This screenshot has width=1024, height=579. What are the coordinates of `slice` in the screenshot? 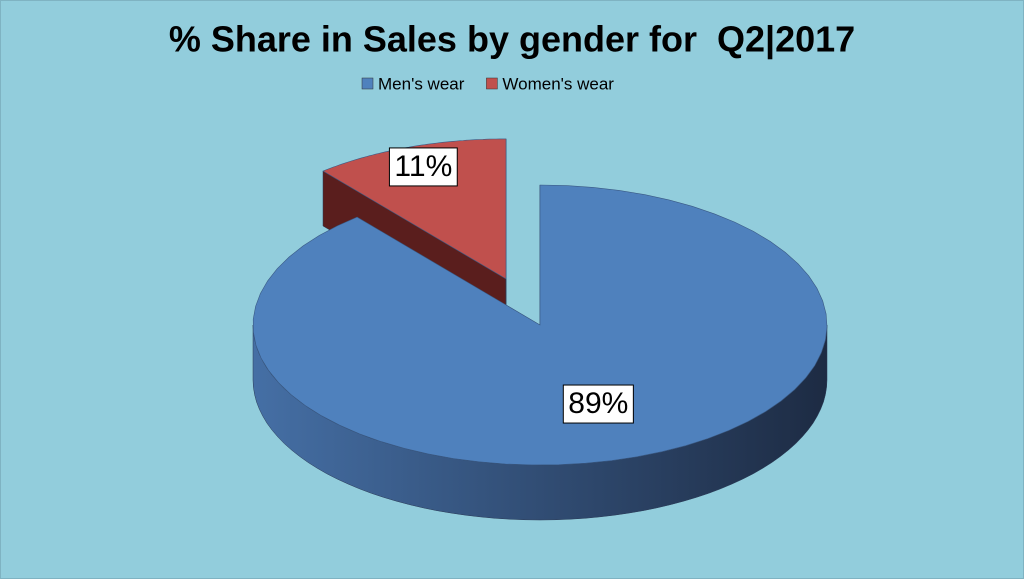 It's located at (414, 209).